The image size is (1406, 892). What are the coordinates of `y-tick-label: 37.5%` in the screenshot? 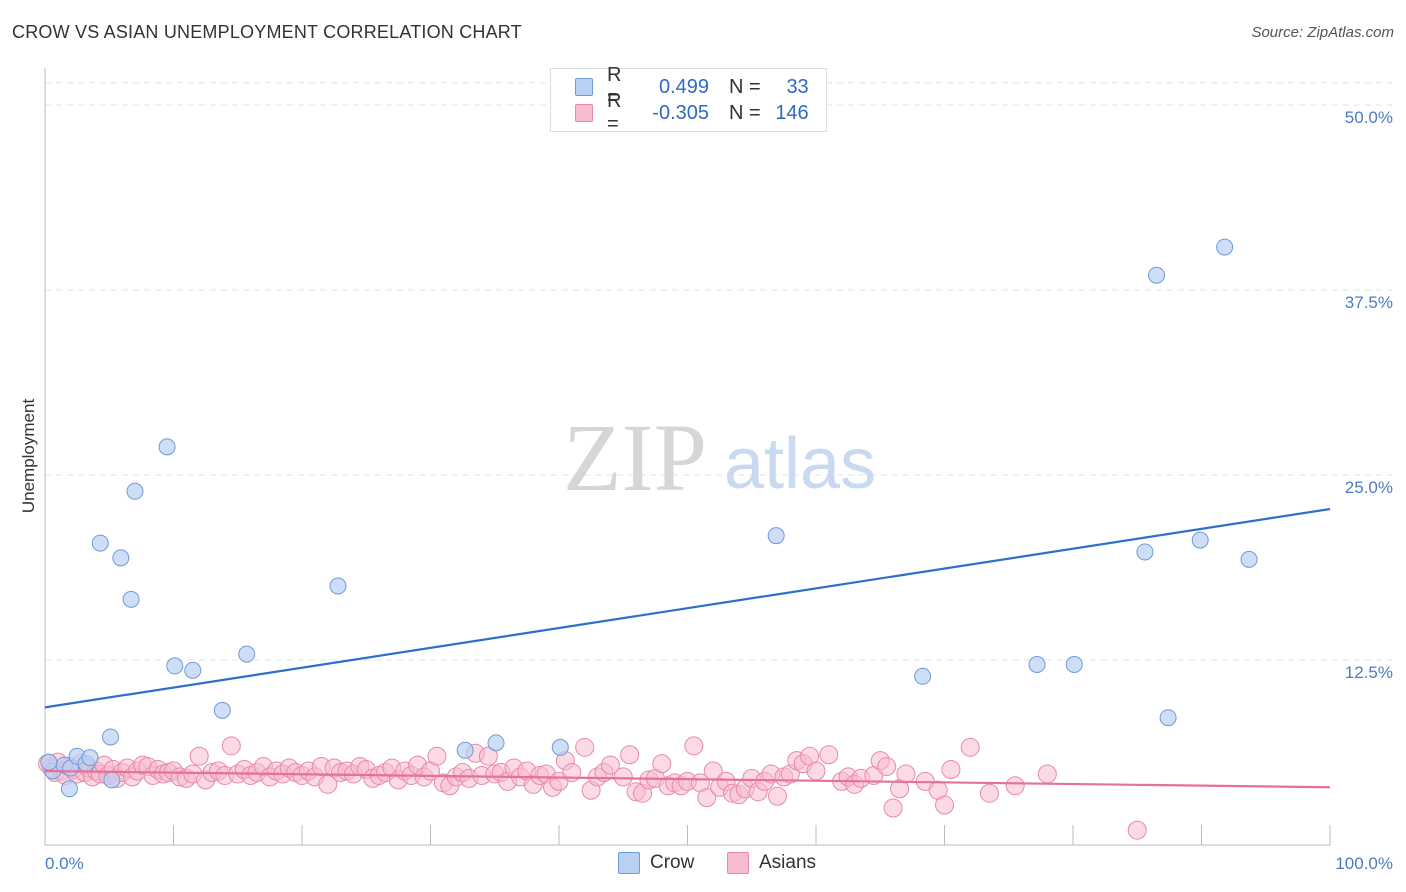 It's located at (1369, 302).